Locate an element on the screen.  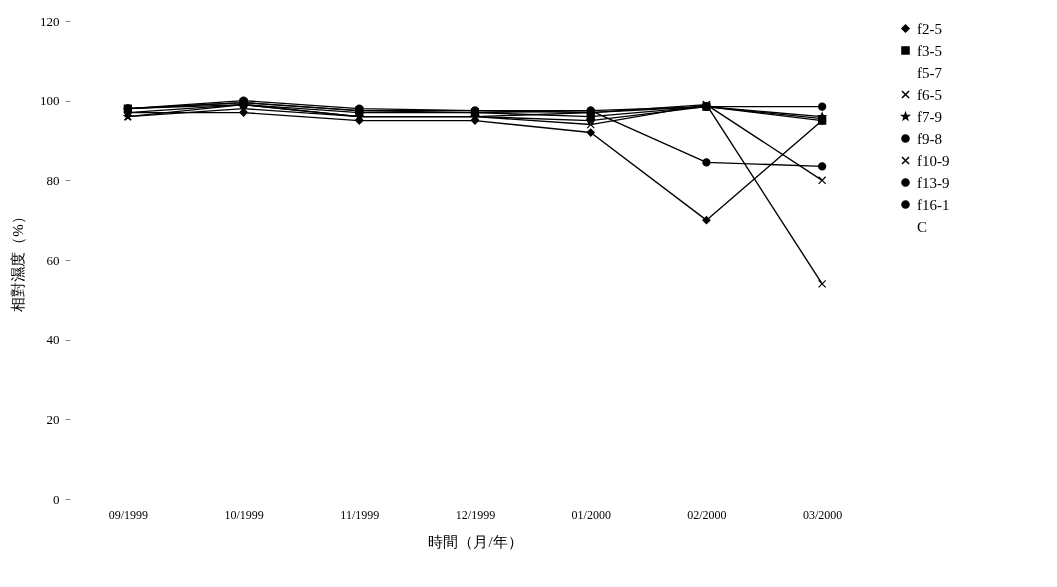
x-tick-label: 12/1999 is located at coordinates (475, 514).